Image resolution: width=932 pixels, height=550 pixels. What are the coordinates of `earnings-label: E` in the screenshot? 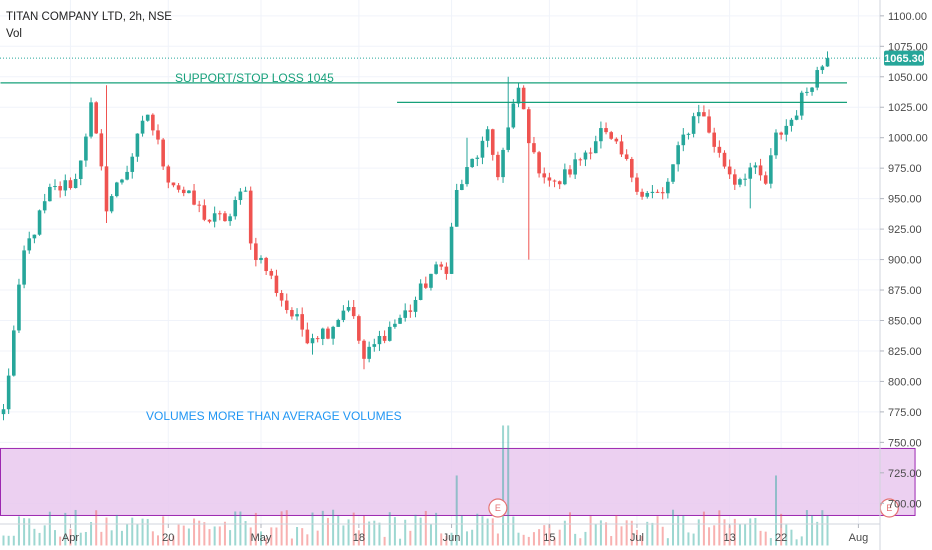 It's located at (498, 508).